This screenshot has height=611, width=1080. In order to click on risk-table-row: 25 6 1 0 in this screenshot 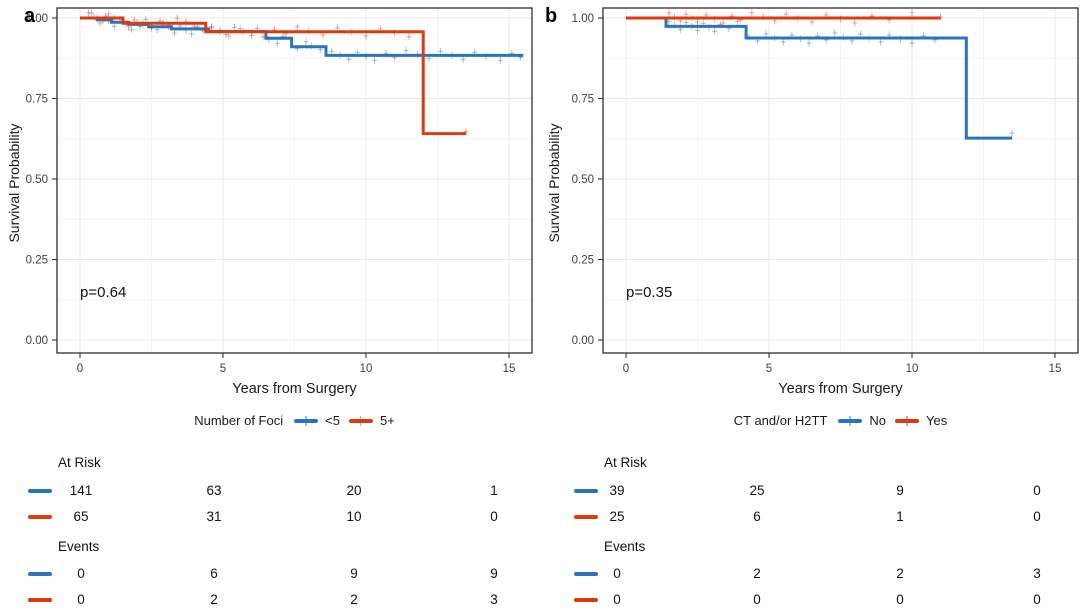, I will do `click(810, 516)`.